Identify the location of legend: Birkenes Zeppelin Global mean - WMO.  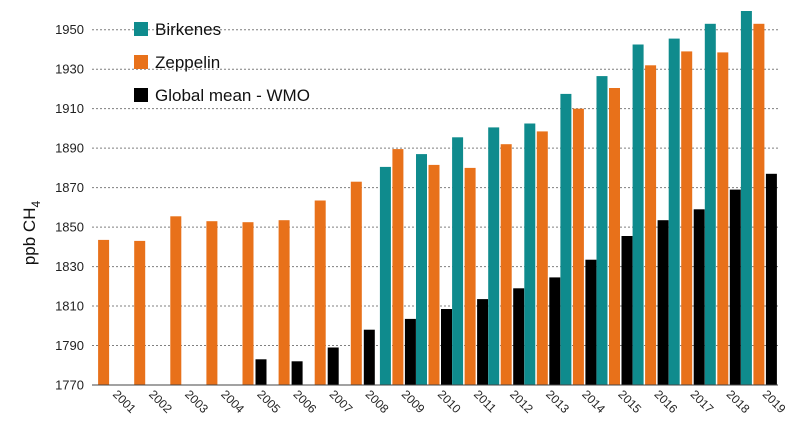
(222, 62).